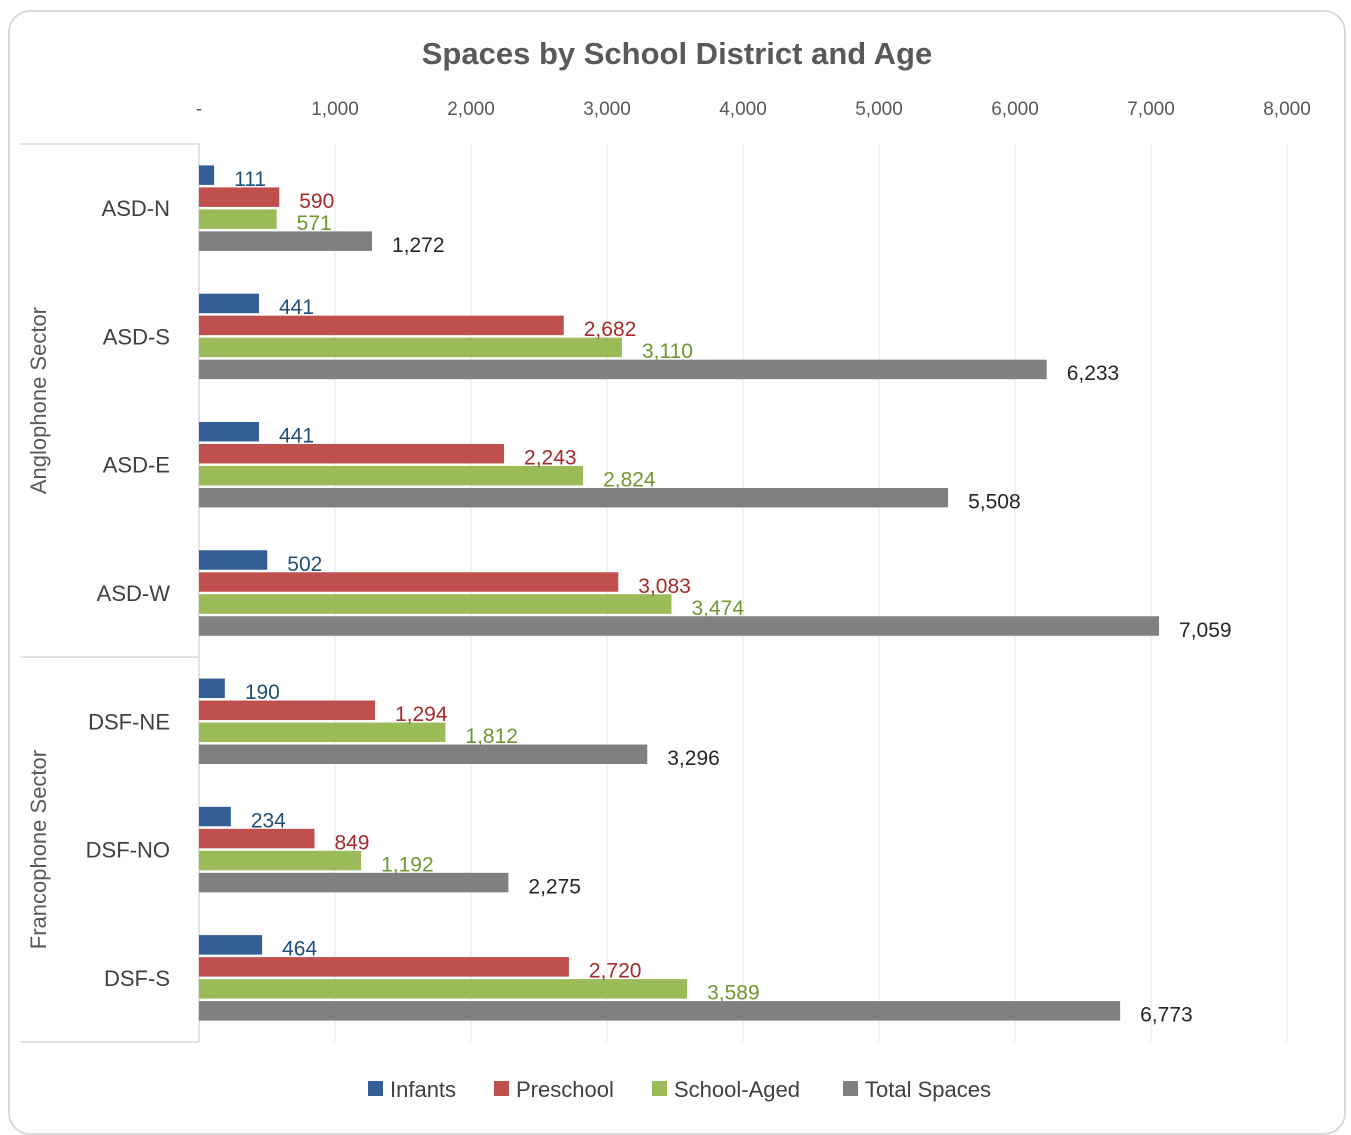 The height and width of the screenshot is (1135, 1351). What do you see at coordinates (38, 849) in the screenshot?
I see `group-label: Francophone Sector` at bounding box center [38, 849].